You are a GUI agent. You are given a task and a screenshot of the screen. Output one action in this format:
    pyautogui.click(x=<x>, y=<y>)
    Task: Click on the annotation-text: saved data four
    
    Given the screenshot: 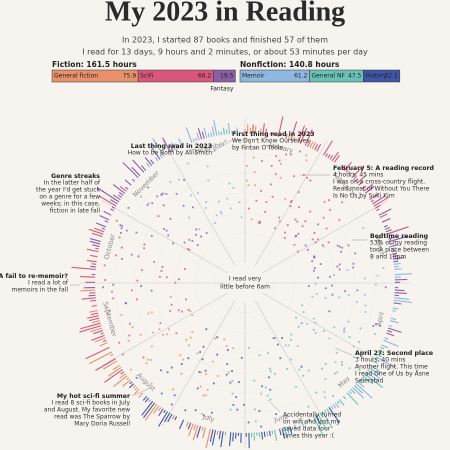 What is the action you would take?
    pyautogui.click(x=307, y=429)
    